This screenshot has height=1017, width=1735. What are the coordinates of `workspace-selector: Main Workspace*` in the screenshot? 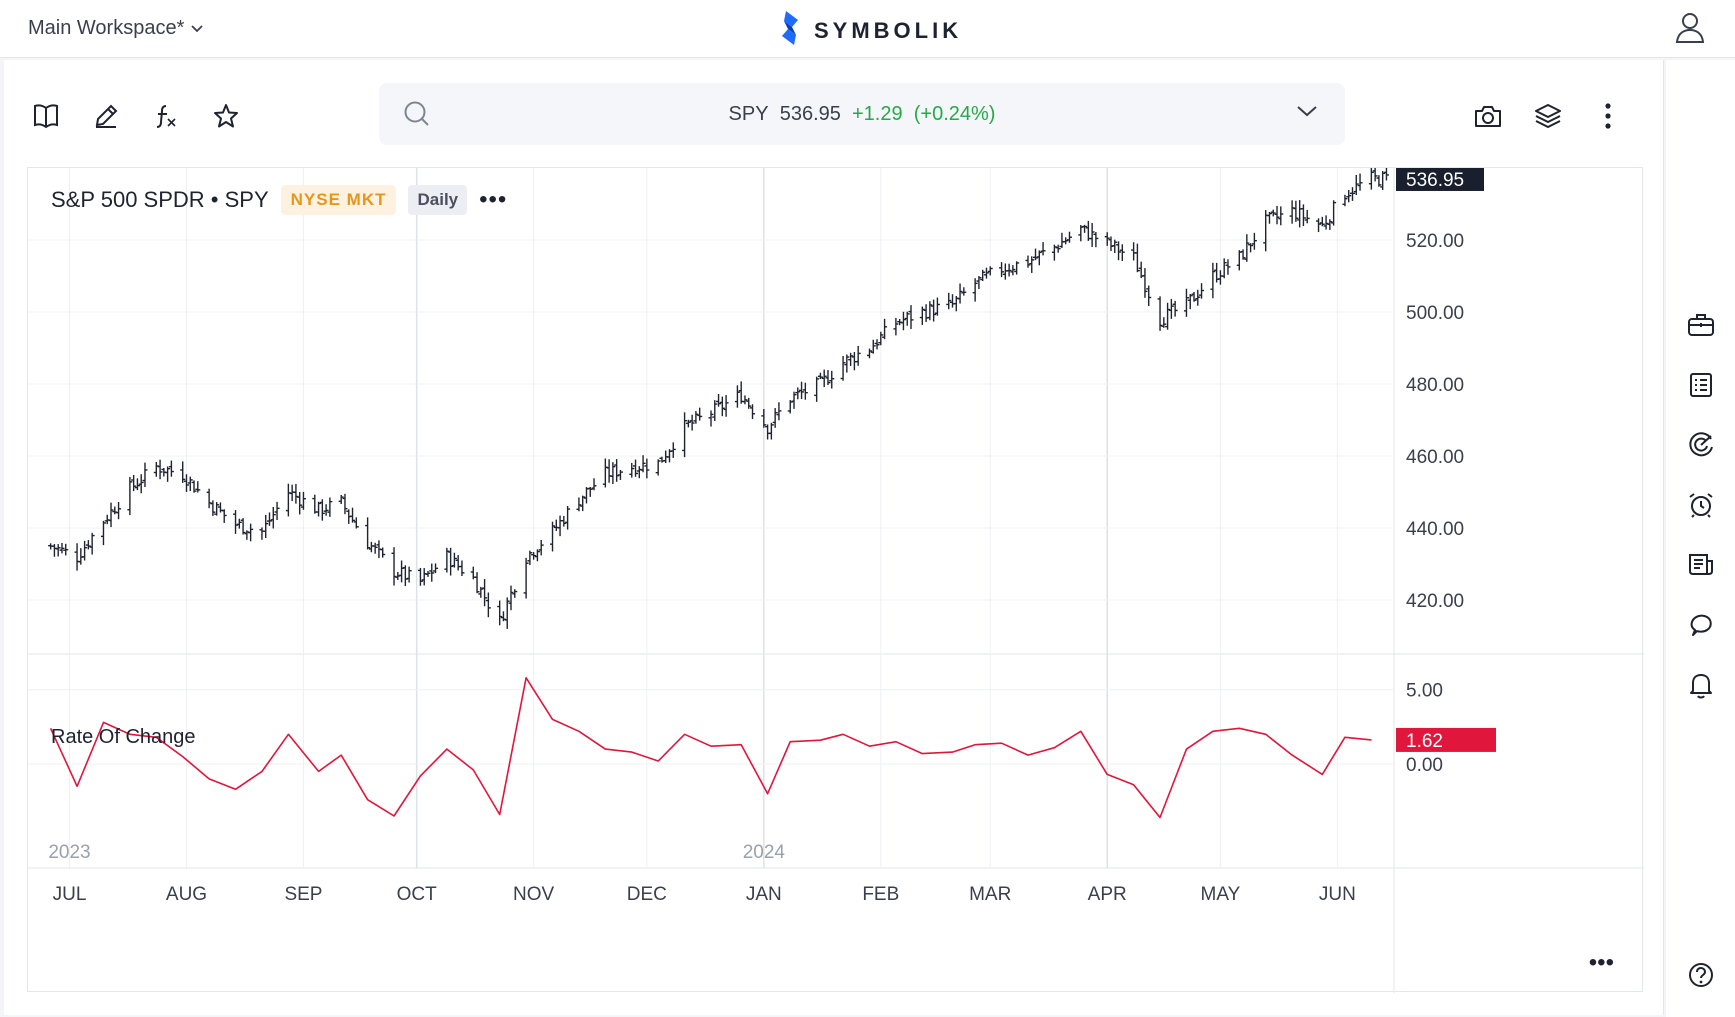 It's located at (116, 28).